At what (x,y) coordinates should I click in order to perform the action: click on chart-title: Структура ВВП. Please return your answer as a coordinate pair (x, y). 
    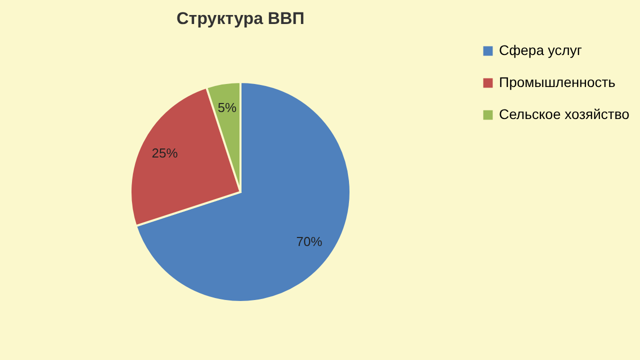
    Looking at the image, I should click on (240, 18).